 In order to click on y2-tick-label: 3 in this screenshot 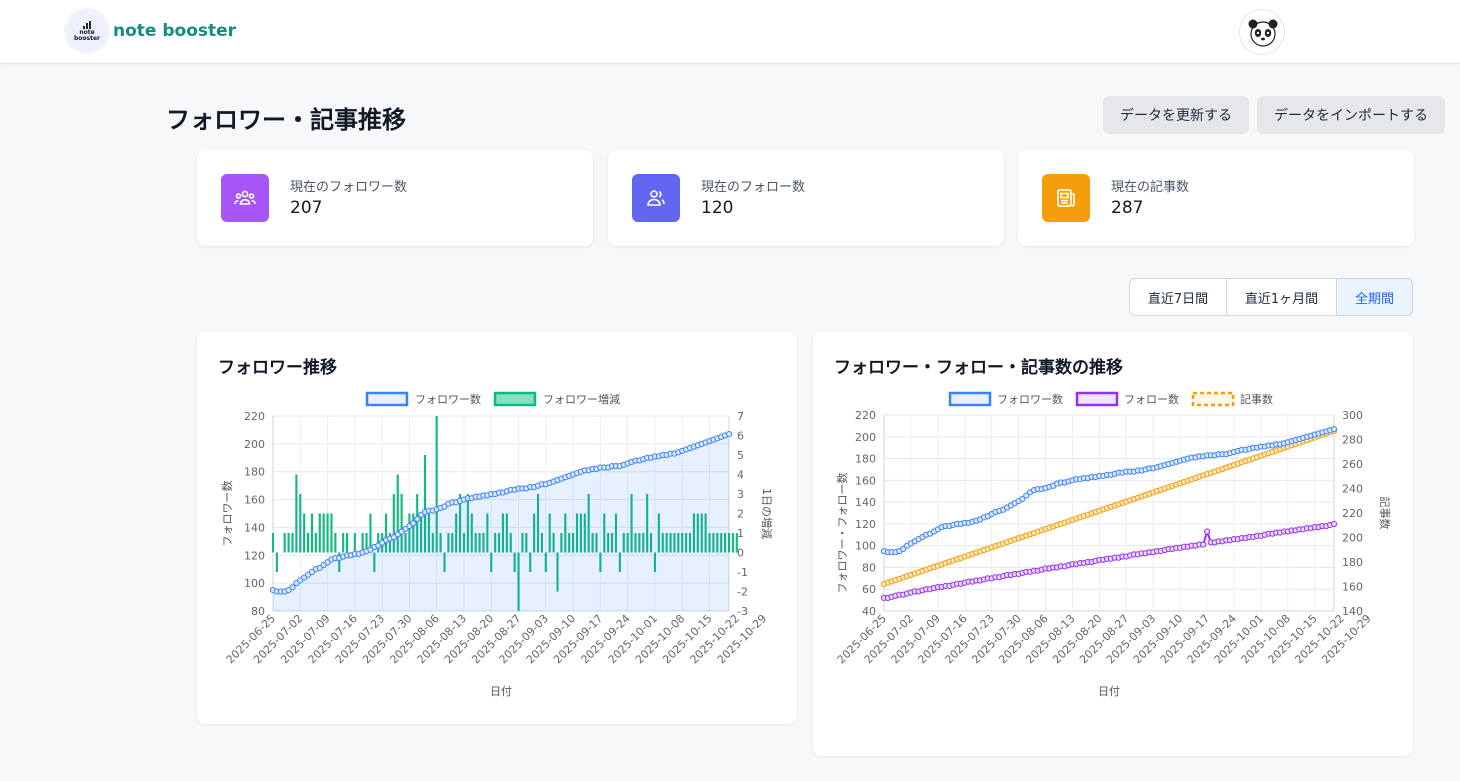, I will do `click(740, 494)`.